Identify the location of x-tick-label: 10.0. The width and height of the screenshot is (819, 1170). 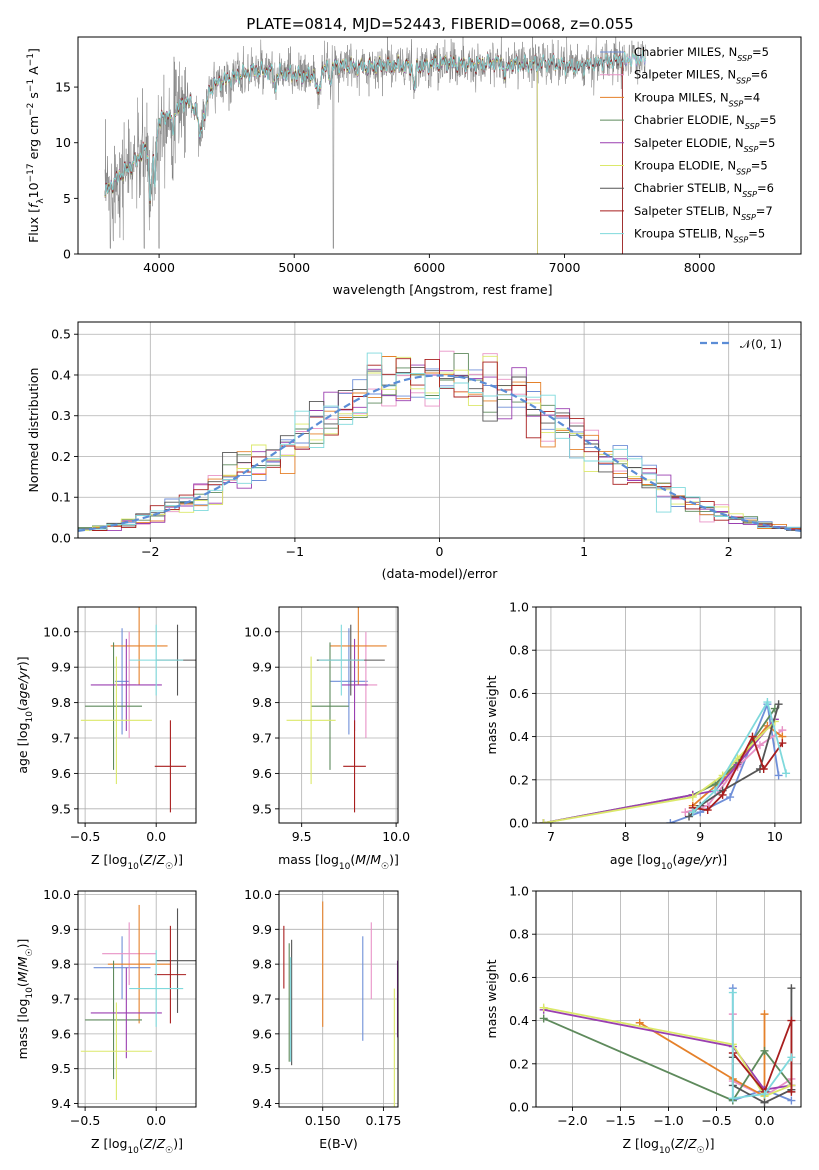
(396, 836).